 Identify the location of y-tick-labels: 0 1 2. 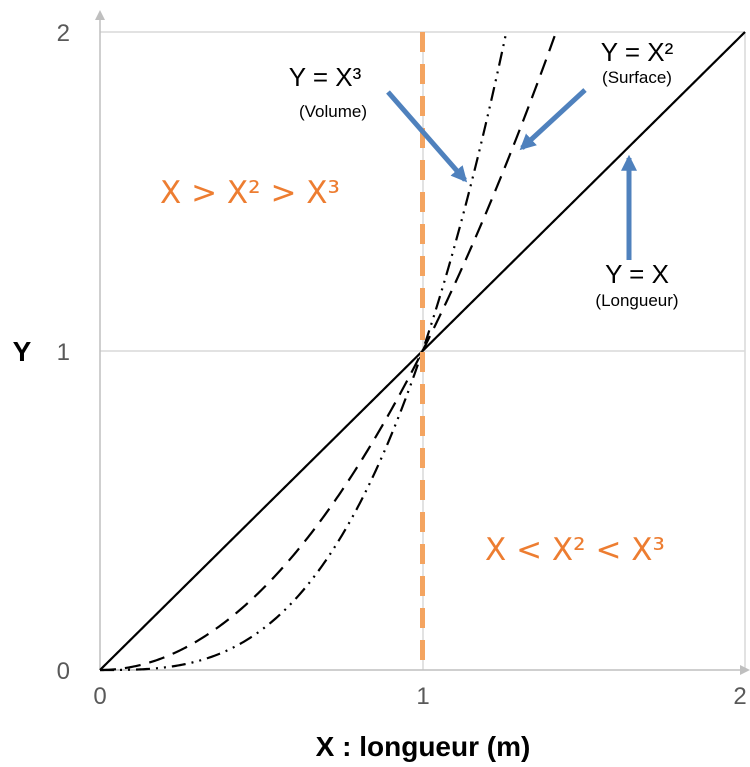
(63, 352).